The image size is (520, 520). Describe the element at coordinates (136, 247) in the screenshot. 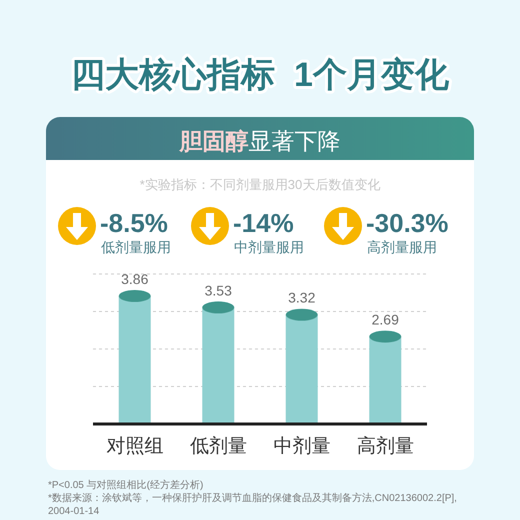

I see `text: 低剂量服用` at that location.